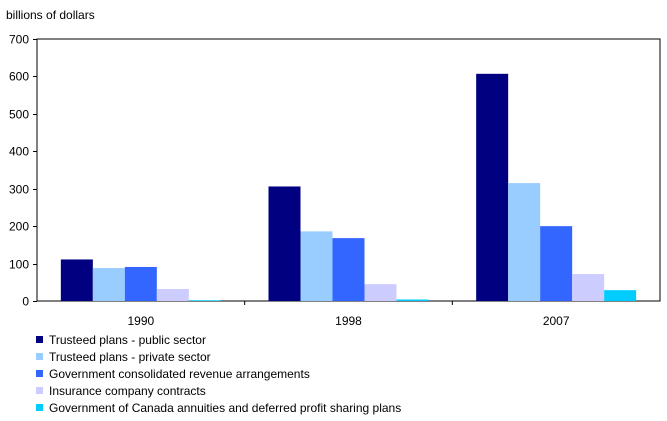 This screenshot has width=667, height=421. Describe the element at coordinates (218, 356) in the screenshot. I see `legend-item-2: Trusteed plans - private sector` at that location.